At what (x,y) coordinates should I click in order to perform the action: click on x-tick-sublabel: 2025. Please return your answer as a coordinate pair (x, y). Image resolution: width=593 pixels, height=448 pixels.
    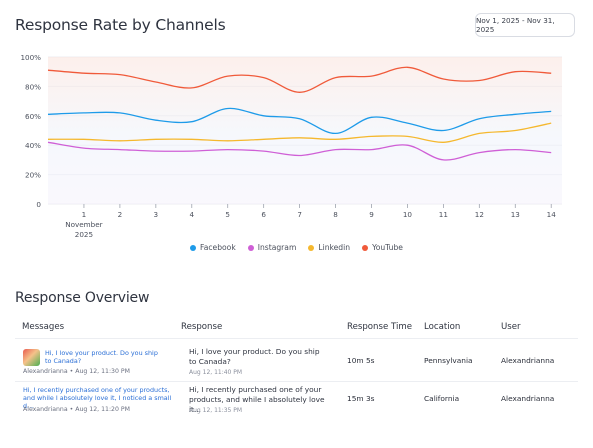
    Looking at the image, I should click on (84, 234).